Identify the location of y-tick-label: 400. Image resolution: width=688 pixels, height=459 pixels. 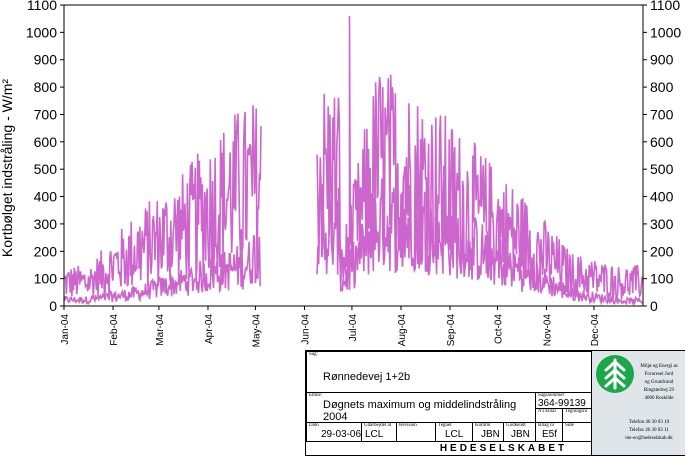
(46, 197).